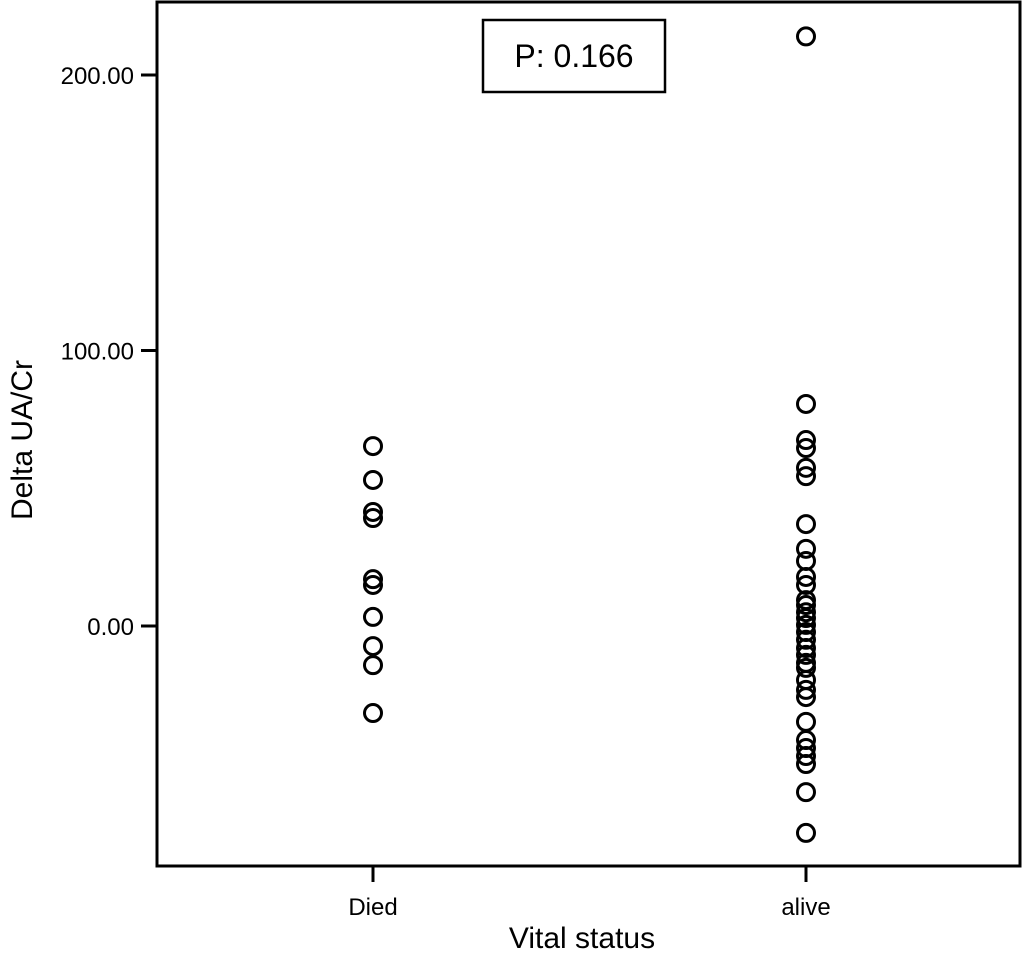 This screenshot has width=1024, height=965. What do you see at coordinates (589, 893) in the screenshot?
I see `x-axis: Died alive` at bounding box center [589, 893].